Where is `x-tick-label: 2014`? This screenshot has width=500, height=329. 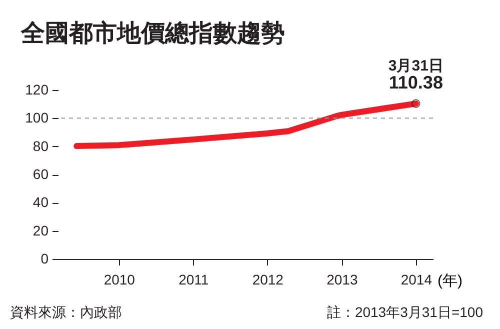
x-tick-label: 2014 is located at coordinates (416, 280).